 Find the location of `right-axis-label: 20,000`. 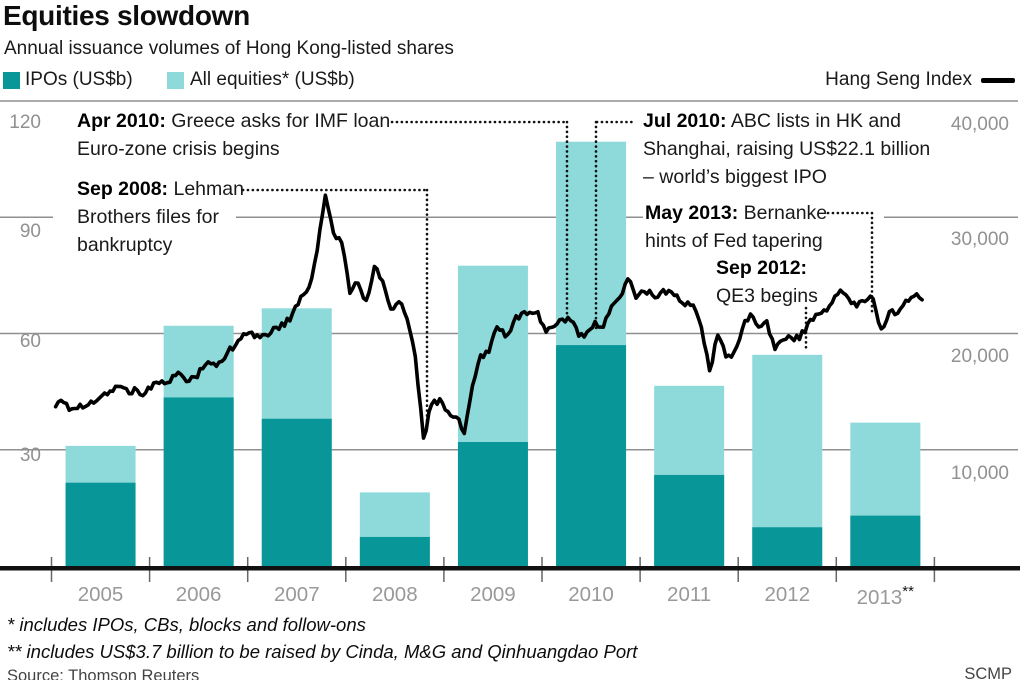

right-axis-label: 20,000 is located at coordinates (979, 356).